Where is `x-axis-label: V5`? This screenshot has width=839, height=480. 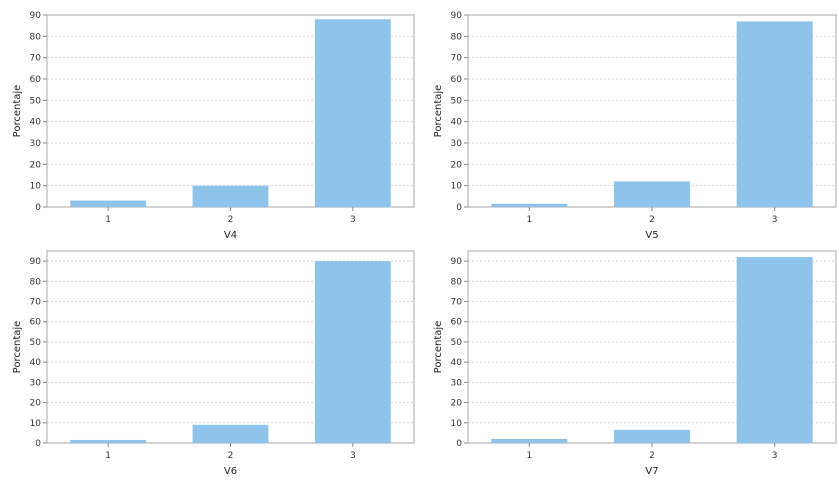 x-axis-label: V5 is located at coordinates (651, 235).